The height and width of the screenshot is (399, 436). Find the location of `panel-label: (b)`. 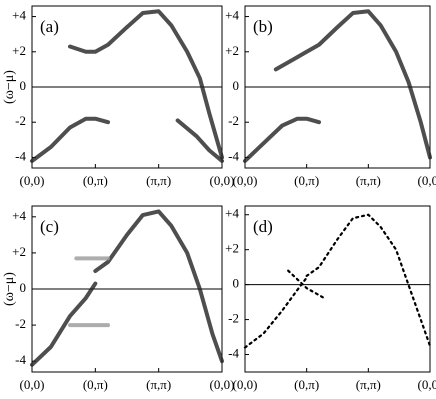

panel-label: (b) is located at coordinates (263, 26).